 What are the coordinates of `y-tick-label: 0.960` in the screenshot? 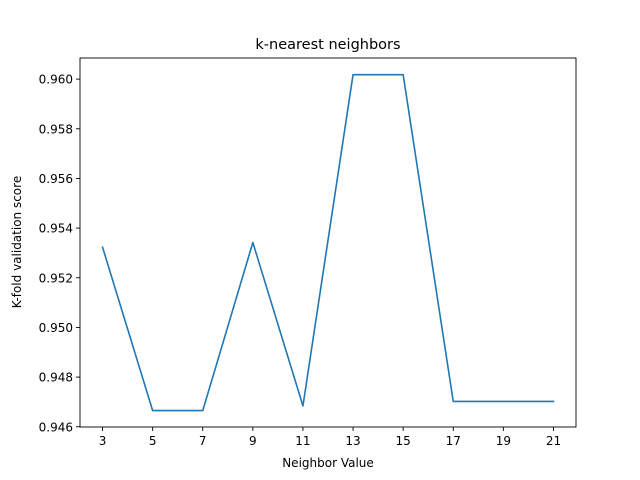 It's located at (56, 80).